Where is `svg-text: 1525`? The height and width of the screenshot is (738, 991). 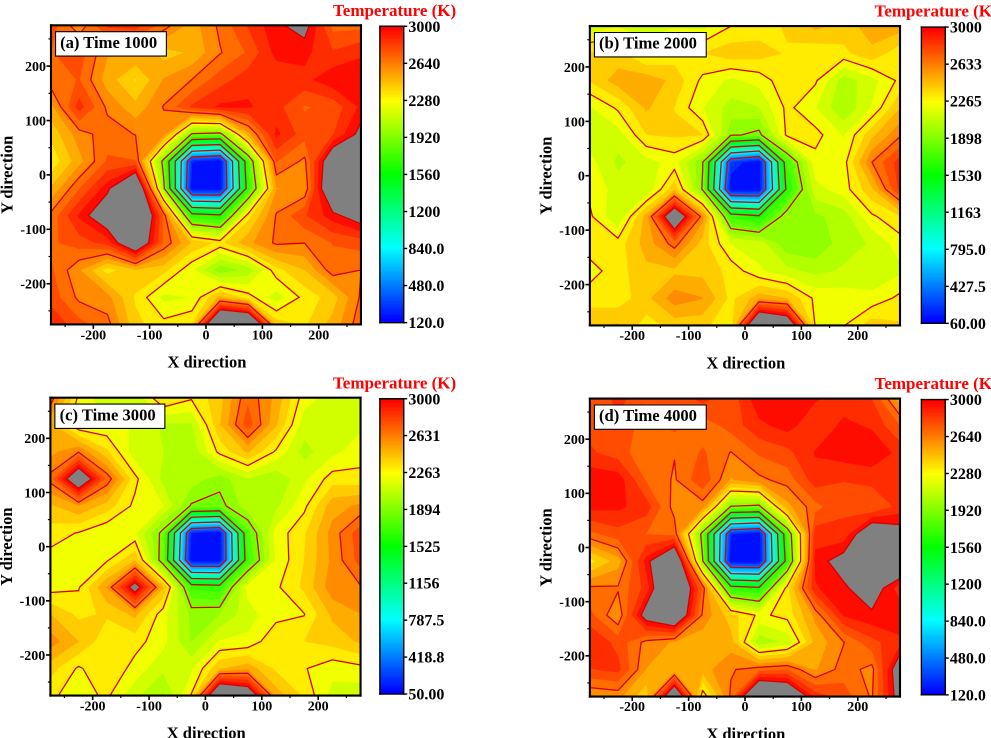
svg-text: 1525 is located at coordinates (424, 547).